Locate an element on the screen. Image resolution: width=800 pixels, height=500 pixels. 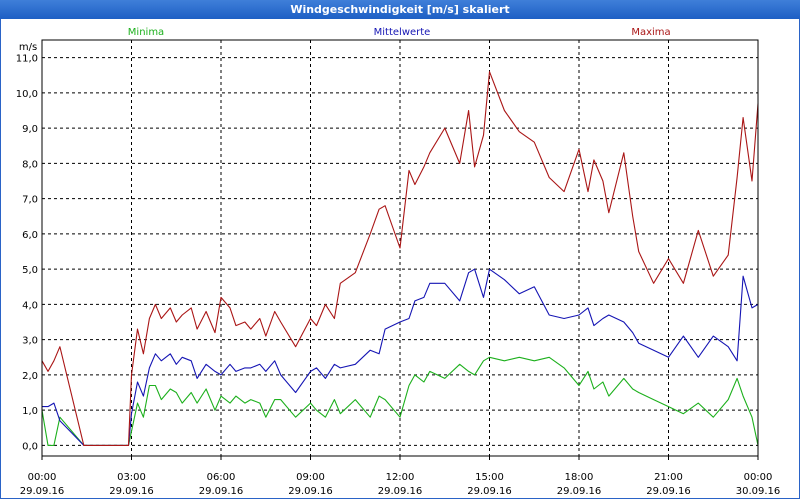
legend-maxima: Maxima is located at coordinates (650, 32).